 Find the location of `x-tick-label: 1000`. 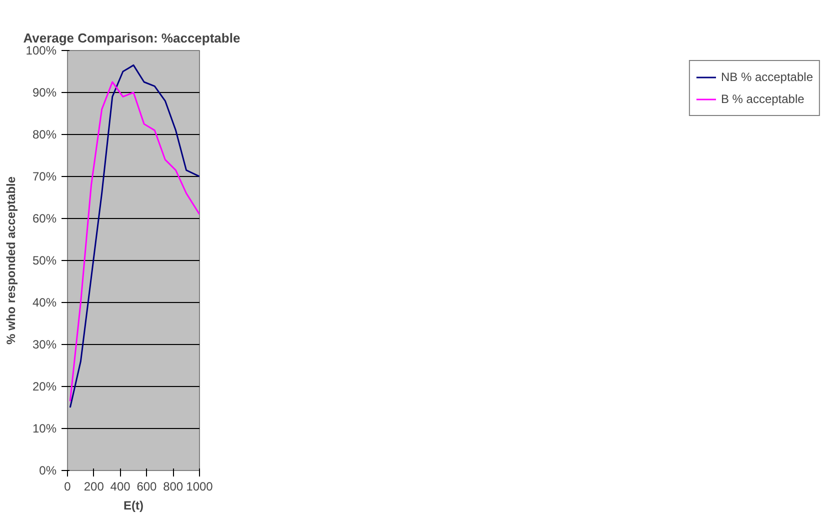

x-tick-label: 1000 is located at coordinates (200, 487).